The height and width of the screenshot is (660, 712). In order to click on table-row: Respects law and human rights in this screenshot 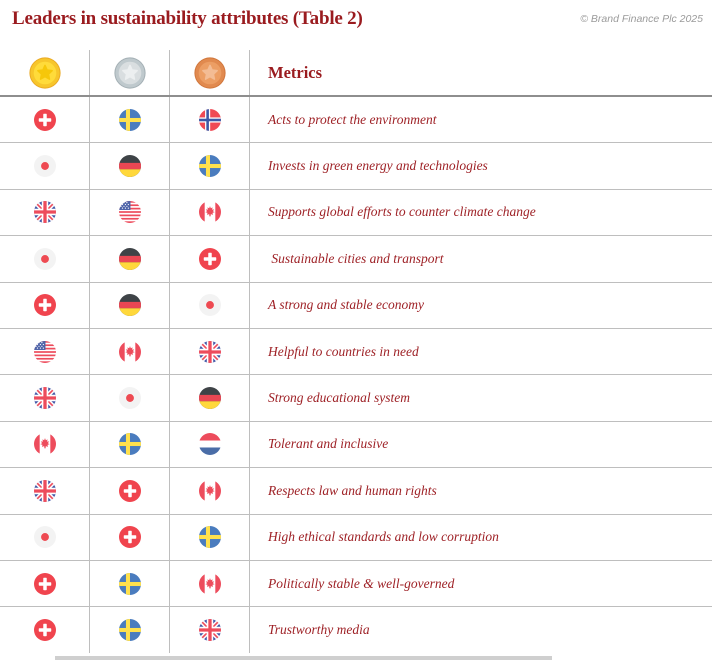, I will do `click(356, 491)`.